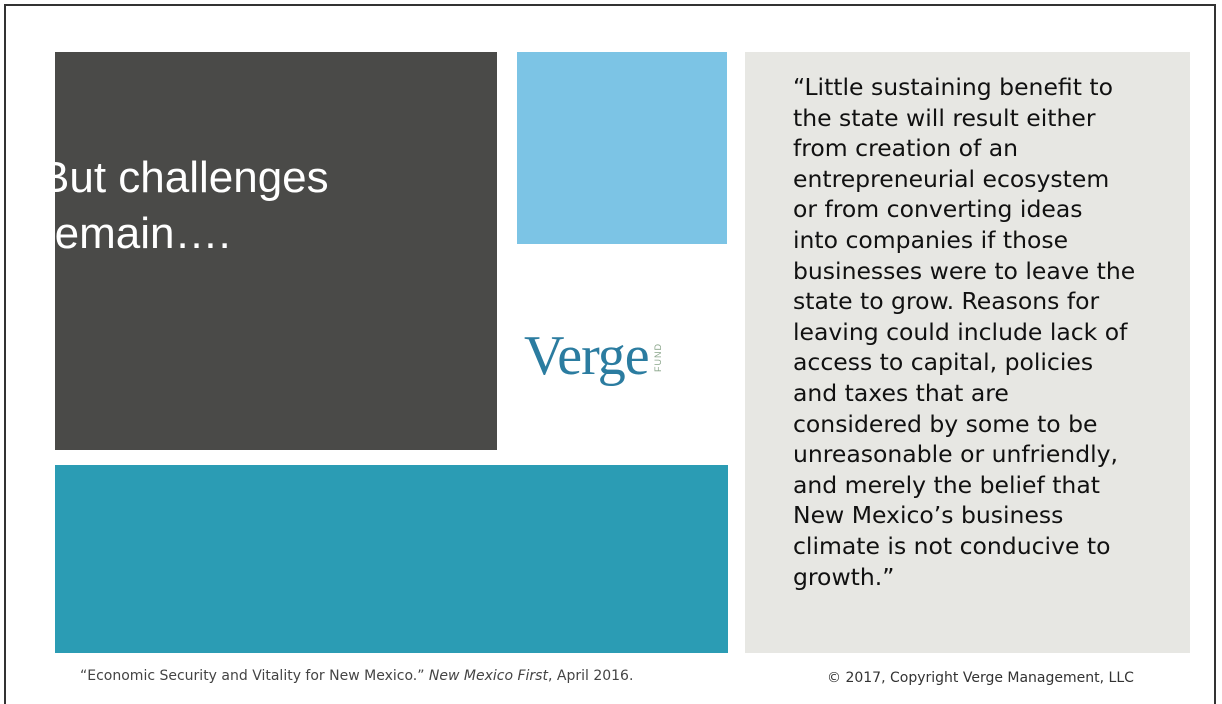  Describe the element at coordinates (931, 239) in the screenshot. I see `quote-line: into companies if those` at that location.